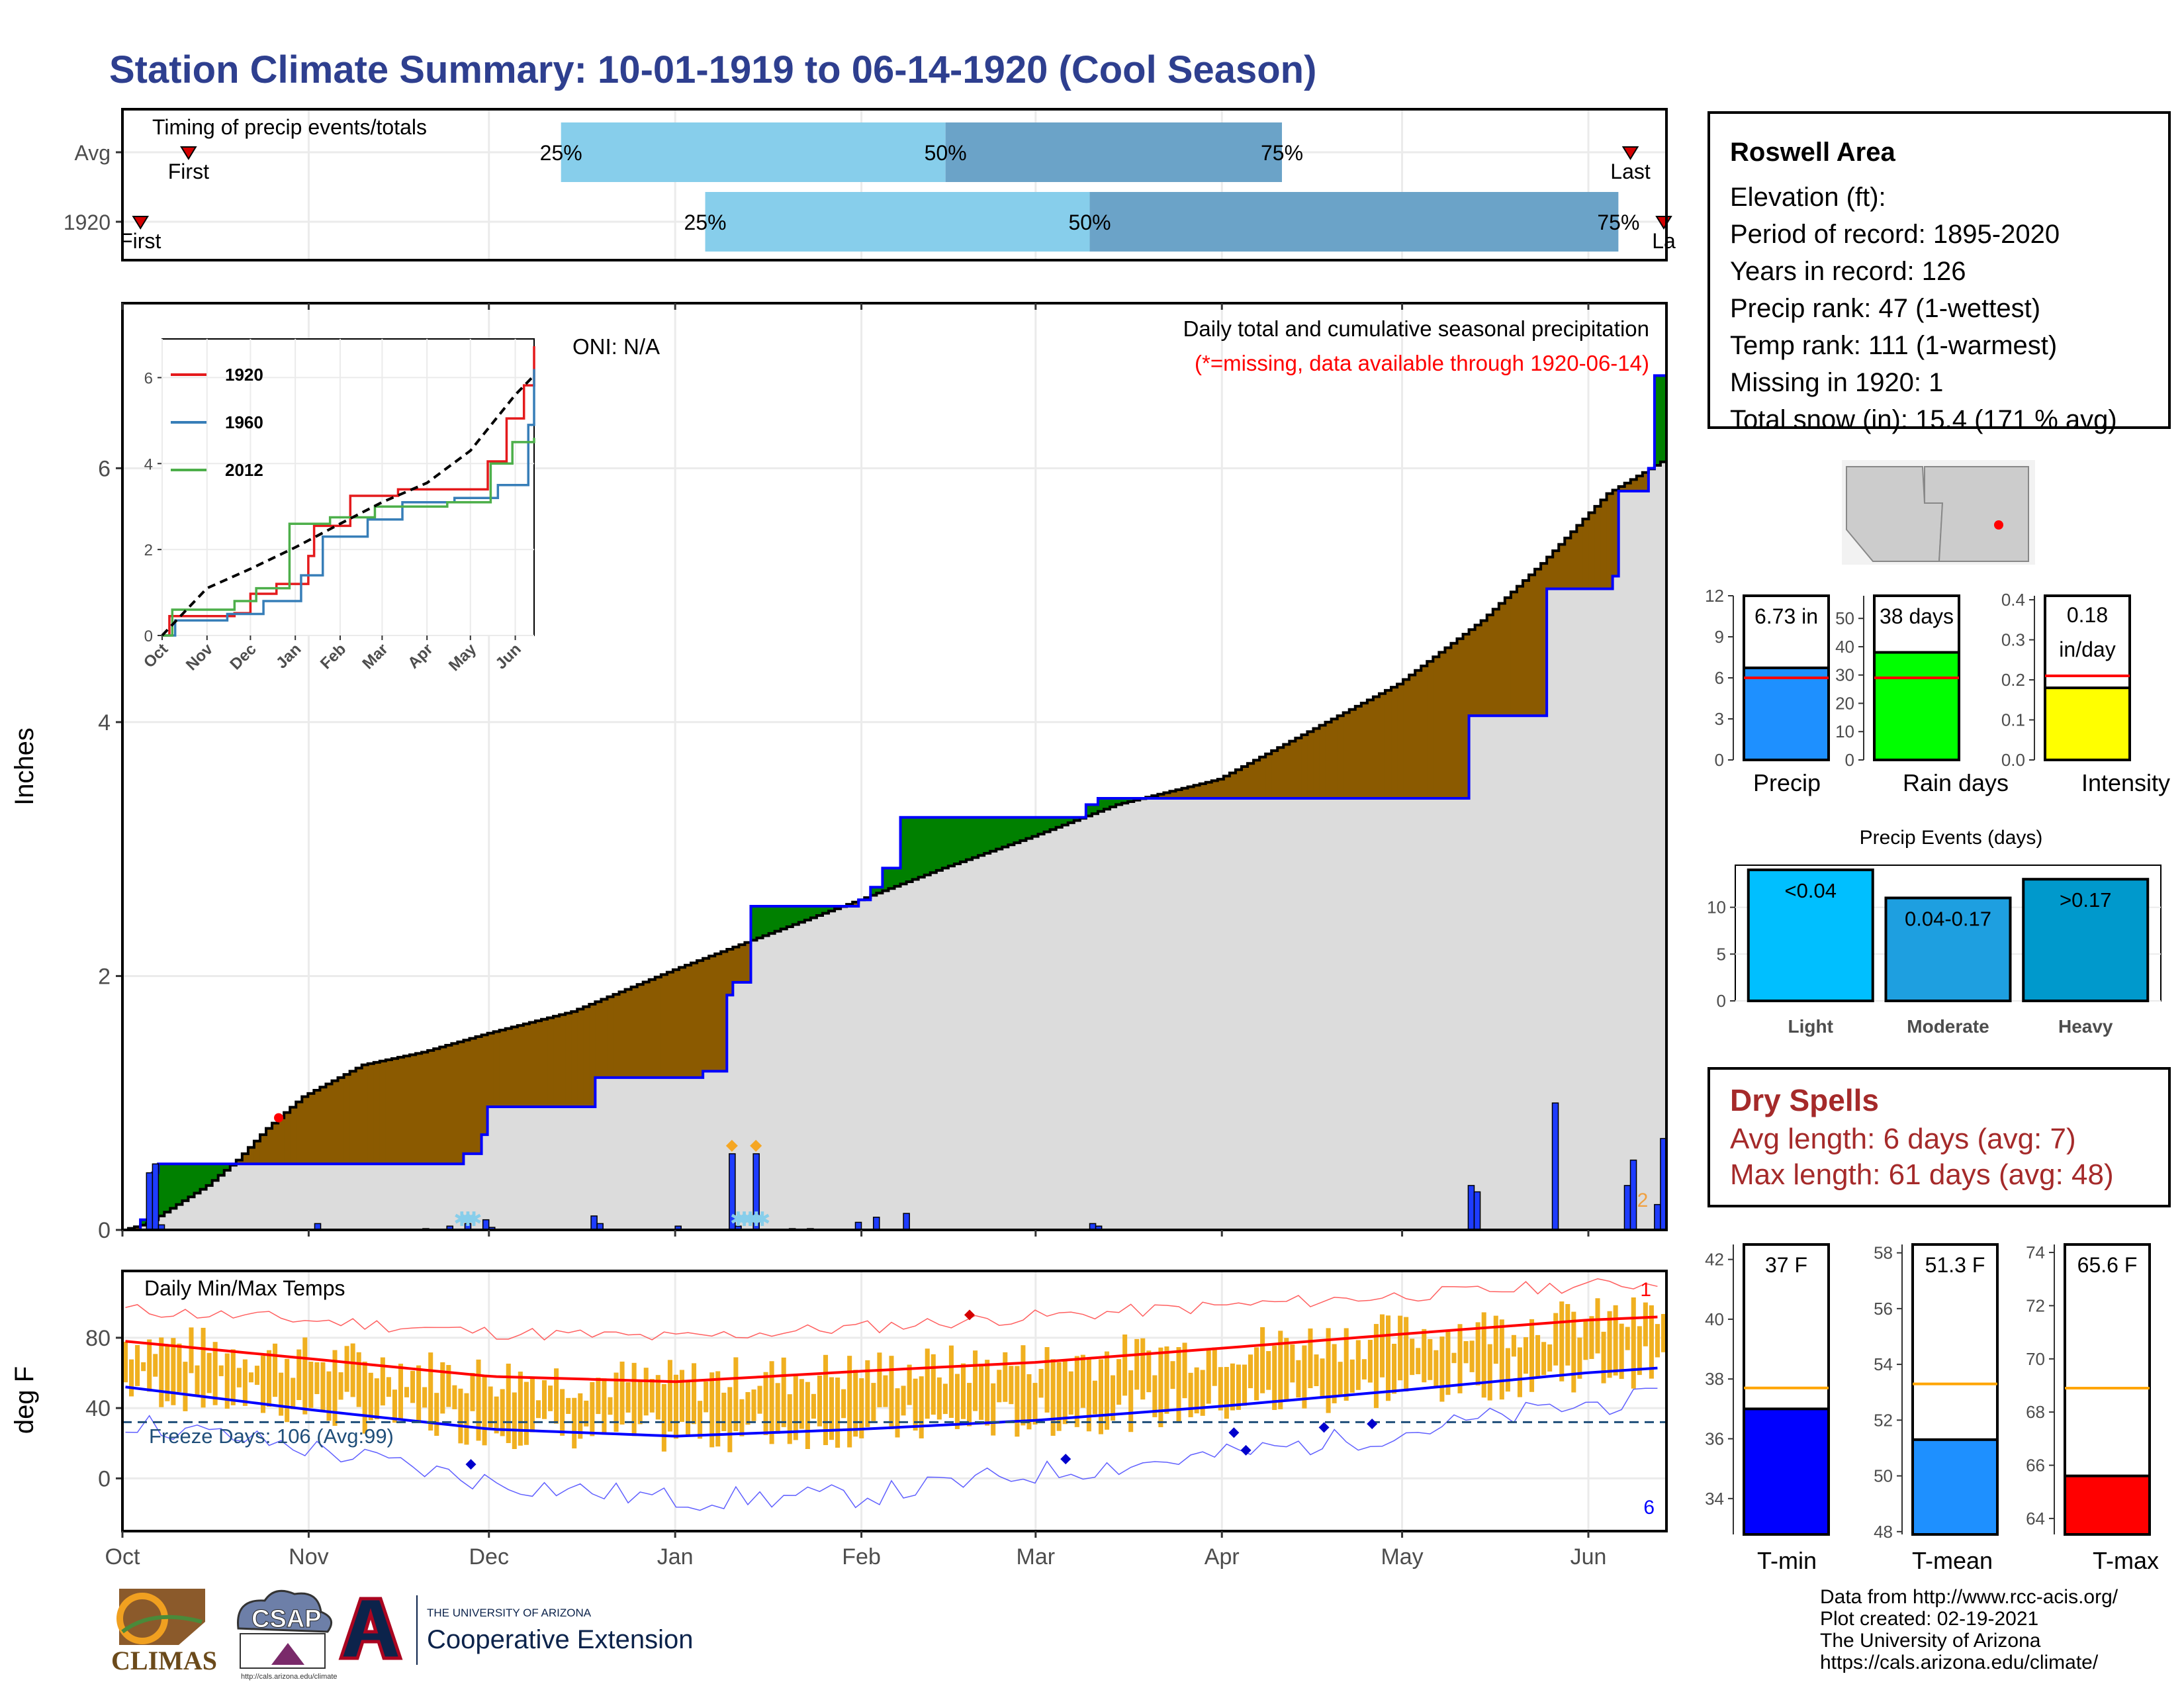 The height and width of the screenshot is (1688, 2184). Describe the element at coordinates (1715, 1379) in the screenshot. I see `summary-bar-tick-label: 38` at that location.